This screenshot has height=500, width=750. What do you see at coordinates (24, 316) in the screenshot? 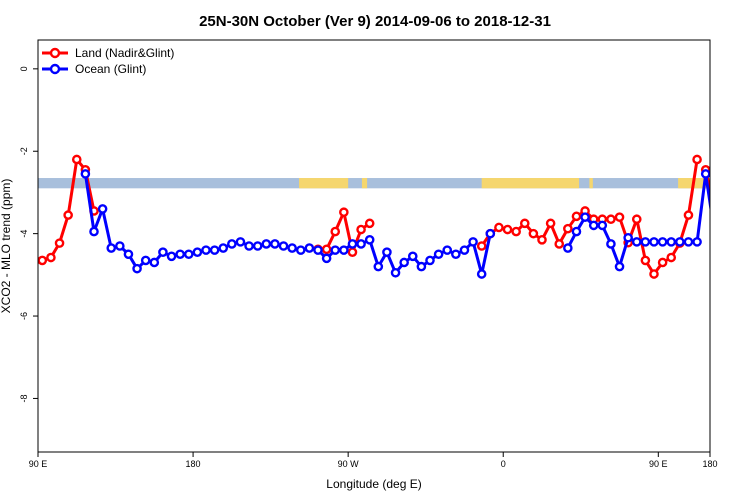
I see `y-tick-label: -6` at bounding box center [24, 316].